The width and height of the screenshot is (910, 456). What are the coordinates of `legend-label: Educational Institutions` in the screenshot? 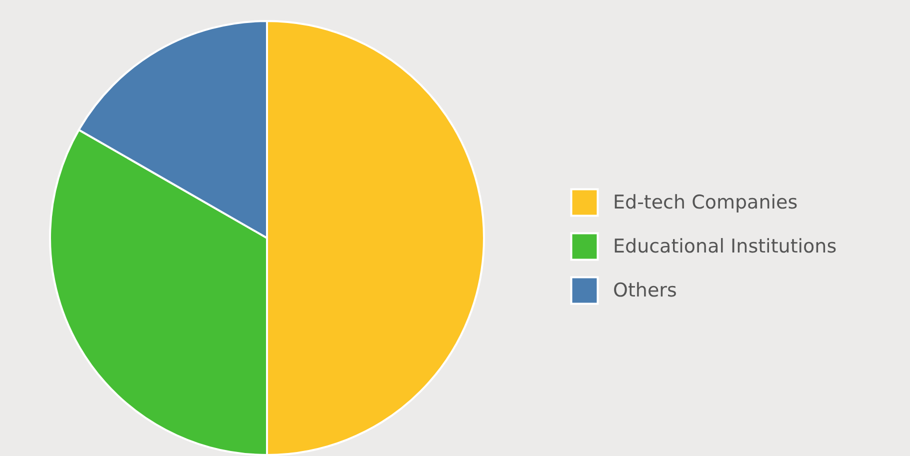 It's located at (725, 247).